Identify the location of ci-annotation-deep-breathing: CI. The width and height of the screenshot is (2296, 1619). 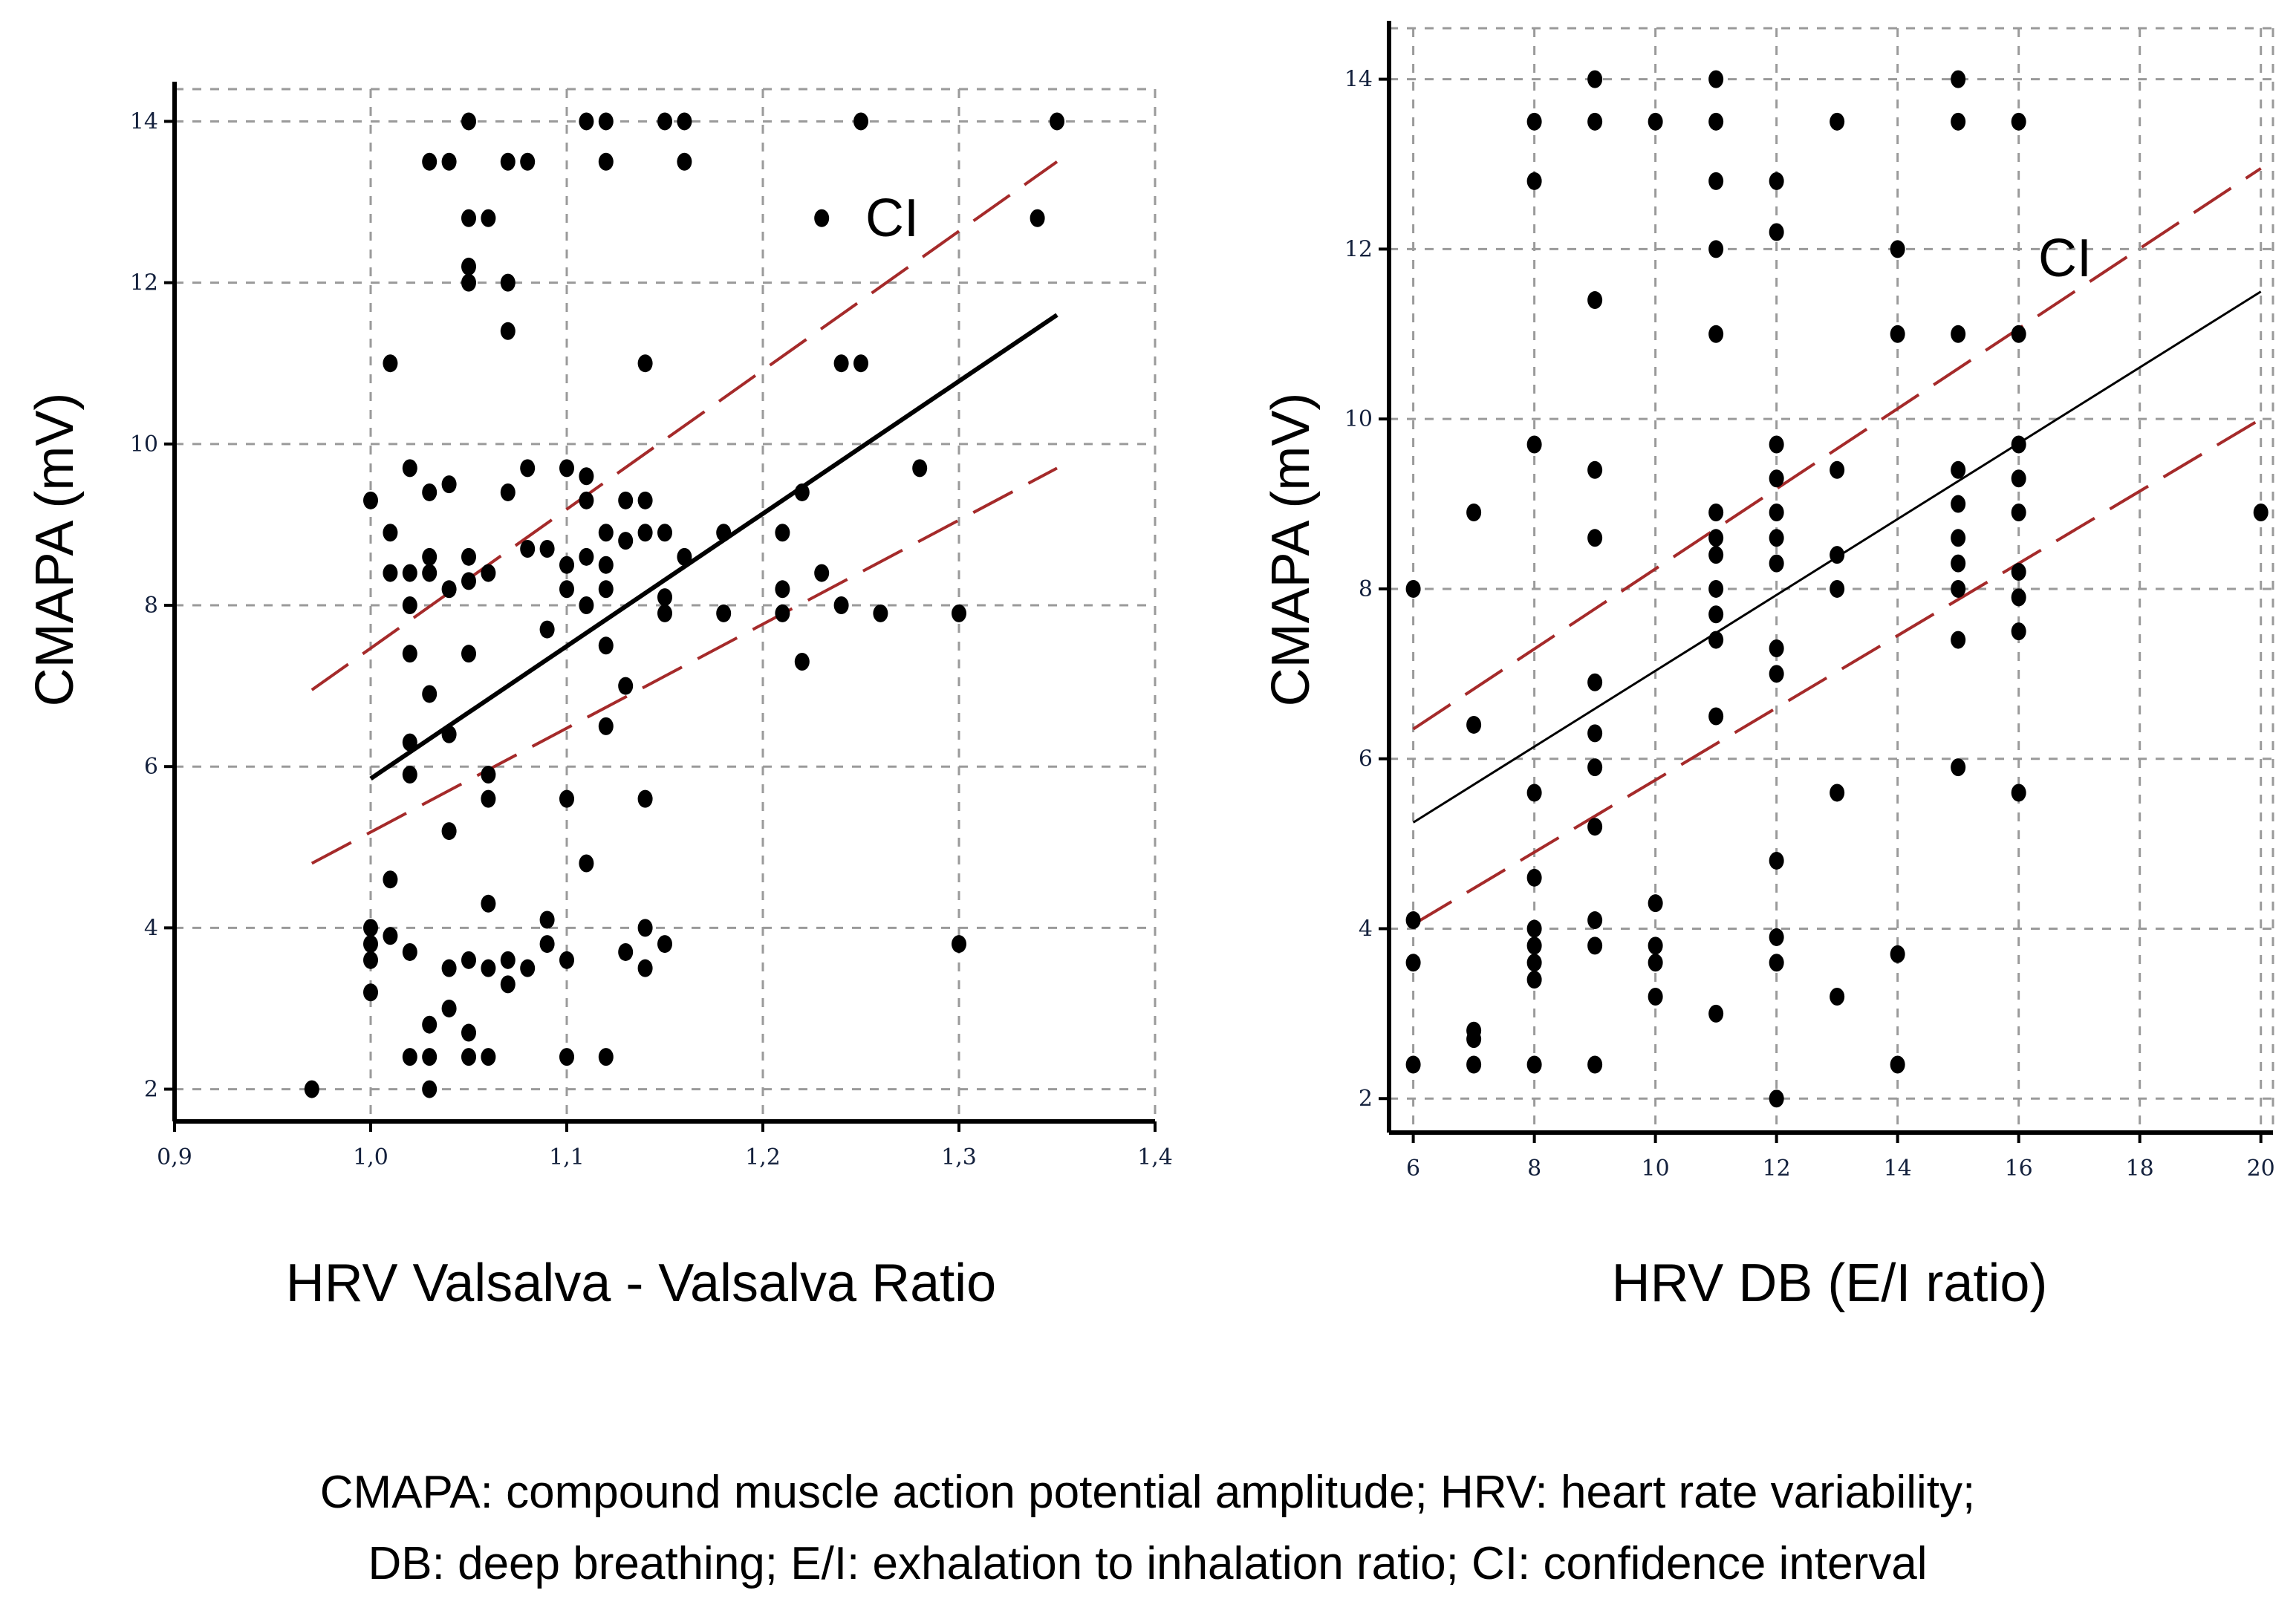
(2065, 258).